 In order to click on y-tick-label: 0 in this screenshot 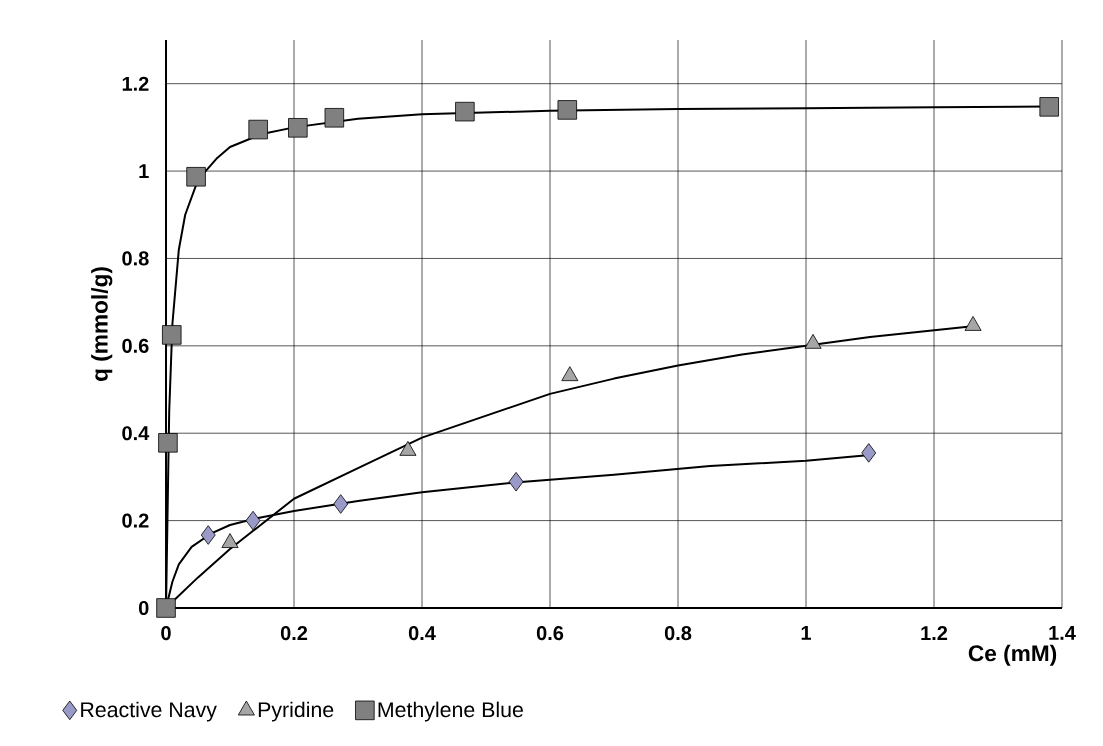, I will do `click(143, 608)`.